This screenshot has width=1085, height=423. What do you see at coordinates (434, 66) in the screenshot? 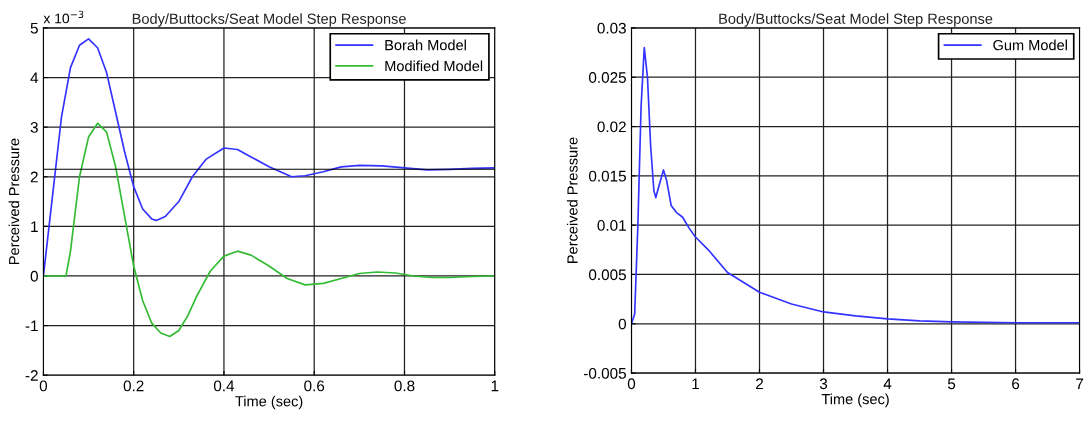
I see `legend-label: Modified Model` at bounding box center [434, 66].